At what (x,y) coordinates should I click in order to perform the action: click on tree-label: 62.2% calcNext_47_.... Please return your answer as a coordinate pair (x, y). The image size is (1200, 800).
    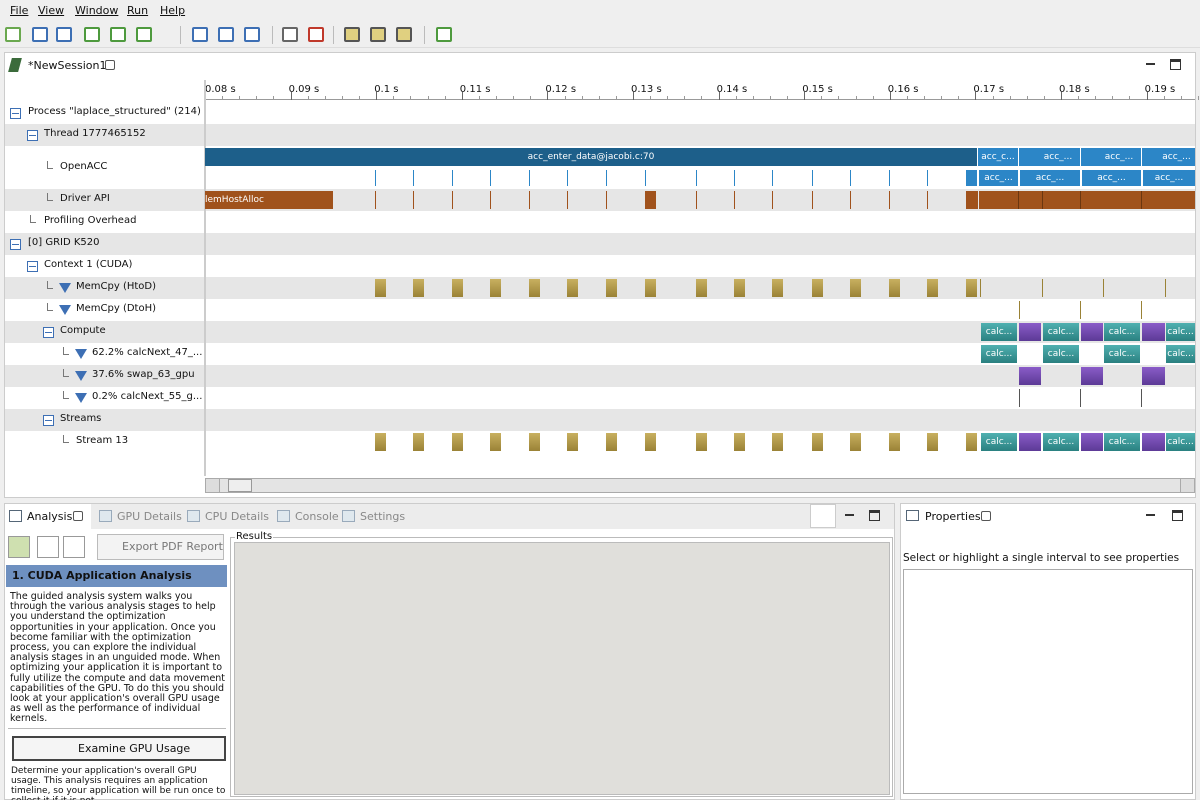
    Looking at the image, I should click on (147, 352).